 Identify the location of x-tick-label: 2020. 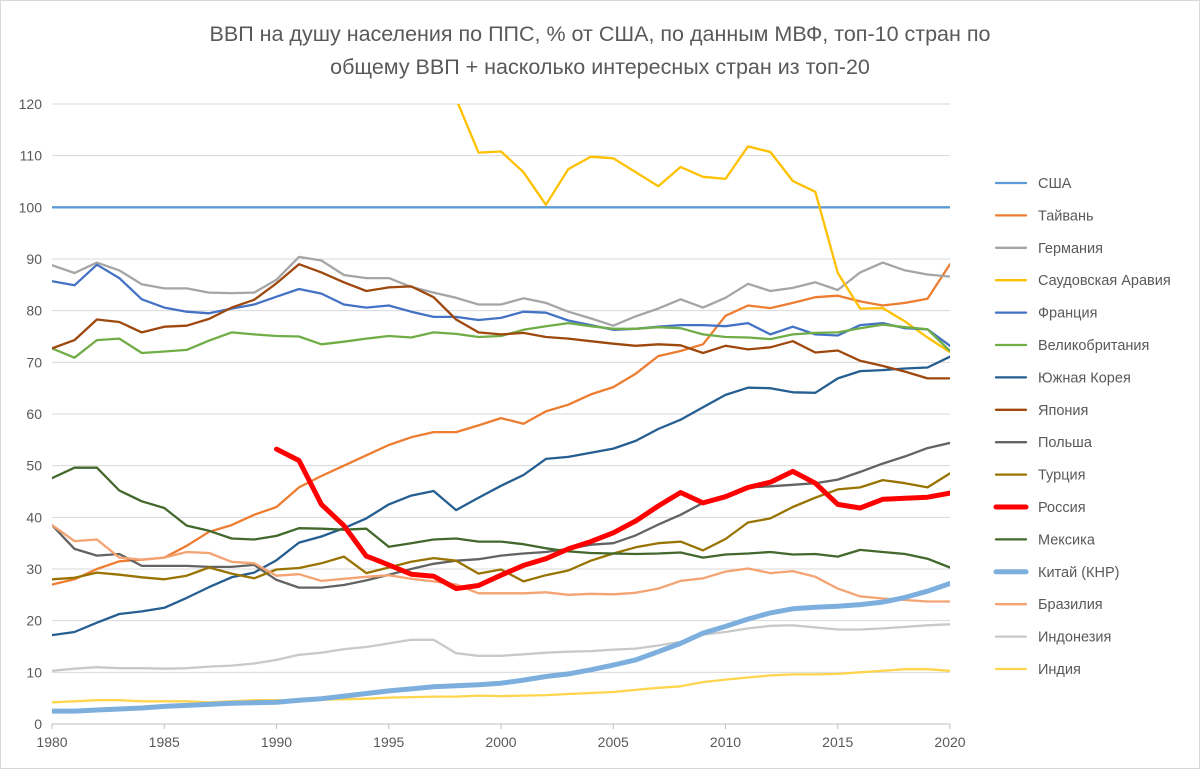
(949, 742).